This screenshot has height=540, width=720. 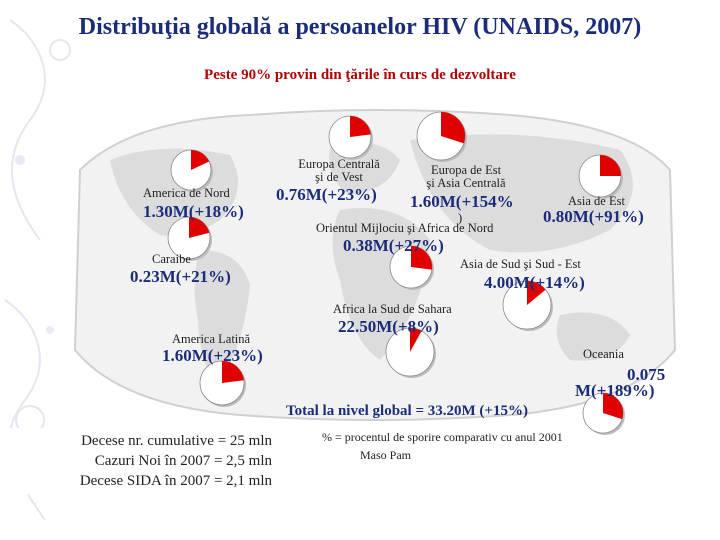 I want to click on region-label-east-europe-2: şi Asia Centrală, so click(x=466, y=183).